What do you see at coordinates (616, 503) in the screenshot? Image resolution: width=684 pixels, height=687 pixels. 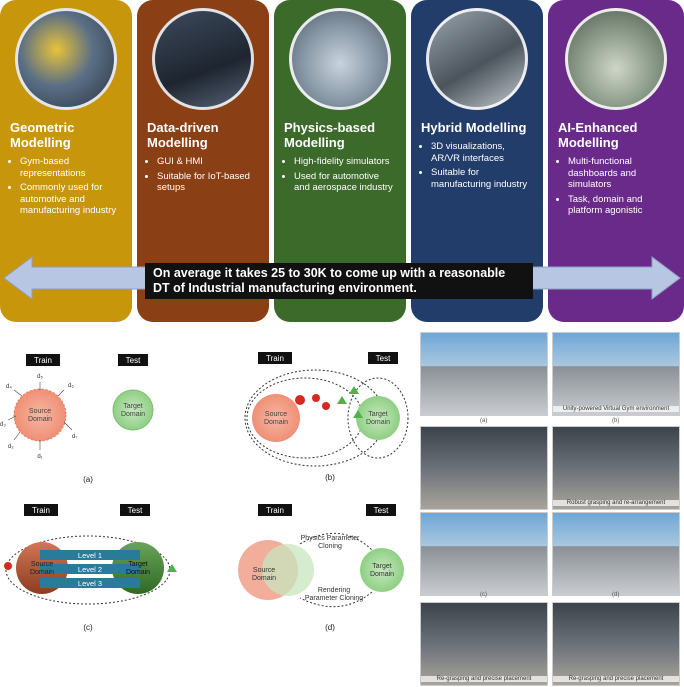 I see `photo-overlay-text: Robust grasping and re-arrangement` at bounding box center [616, 503].